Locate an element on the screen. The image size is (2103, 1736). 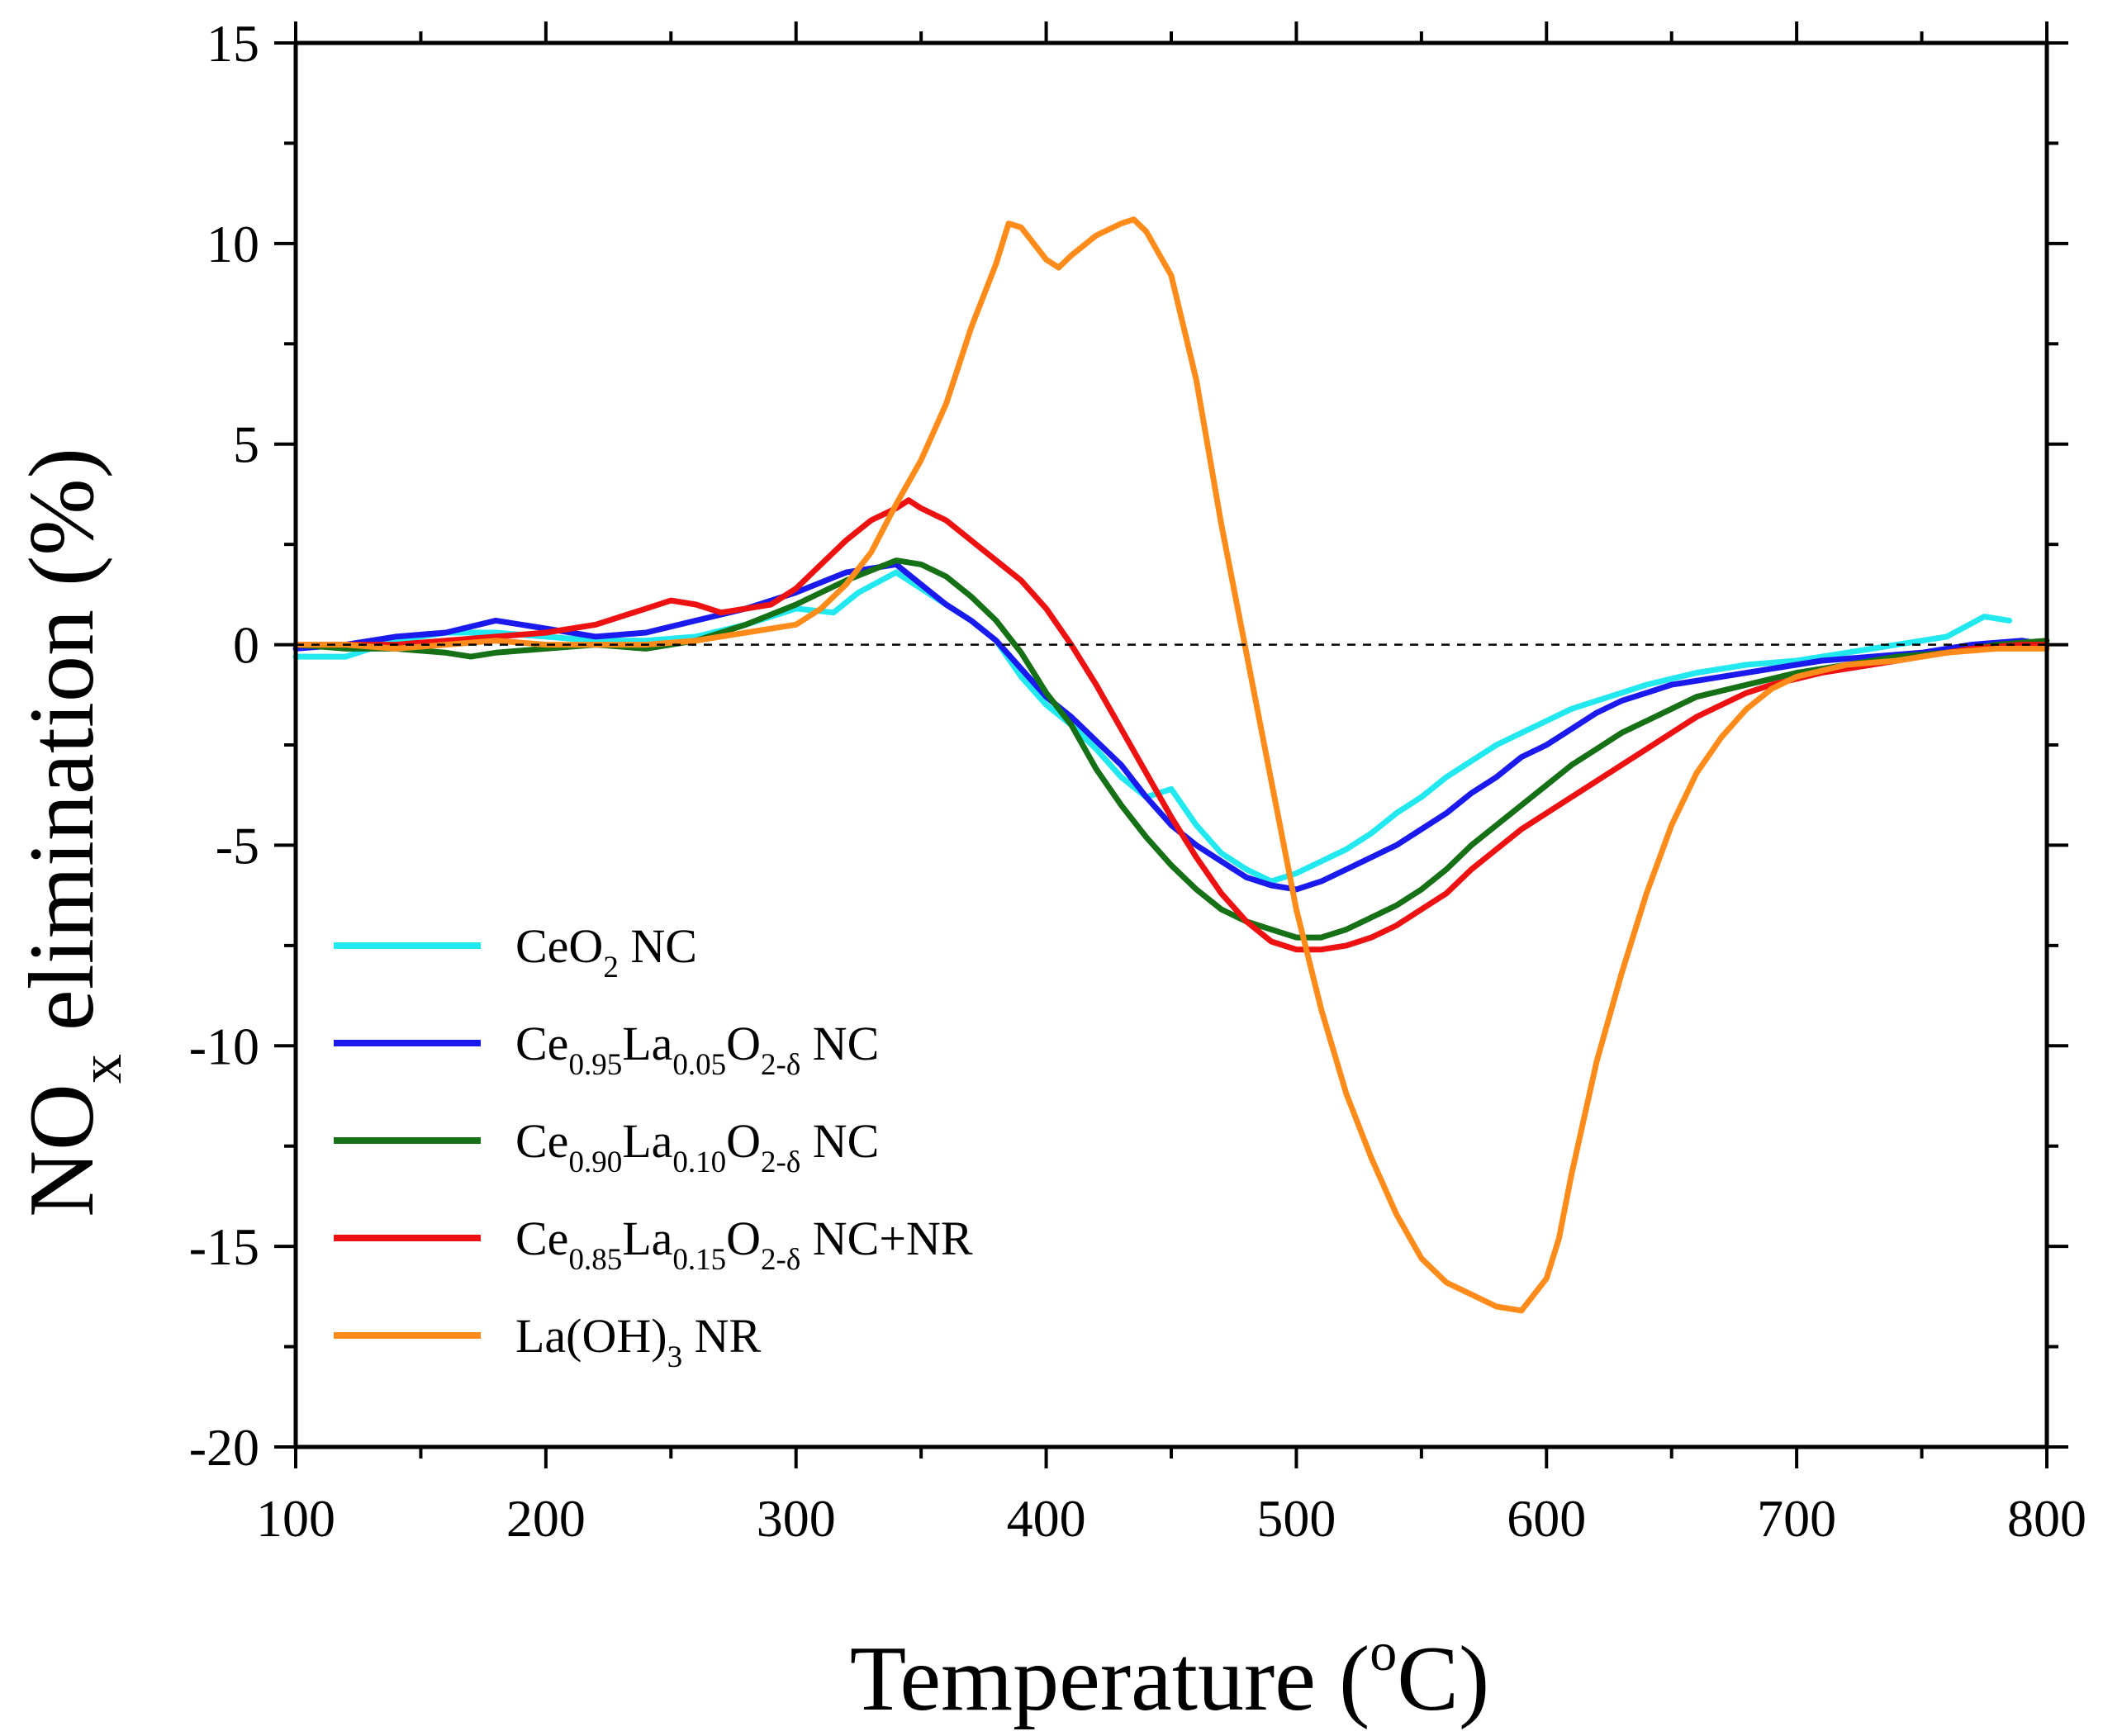
legend-label-subscript: 0.85 is located at coordinates (595, 1260).